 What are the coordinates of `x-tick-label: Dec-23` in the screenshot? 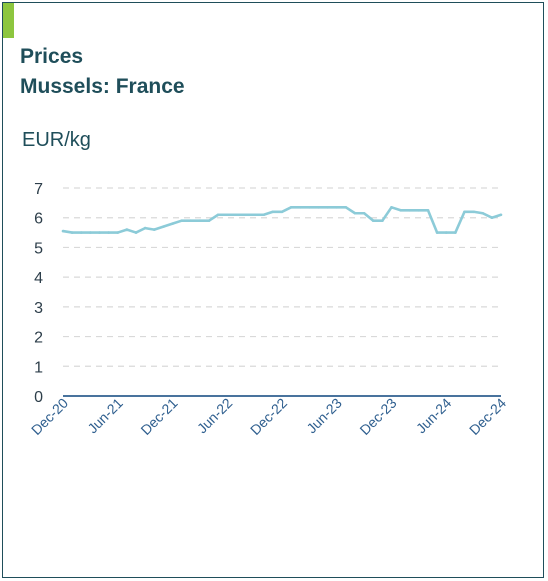 It's located at (377, 416).